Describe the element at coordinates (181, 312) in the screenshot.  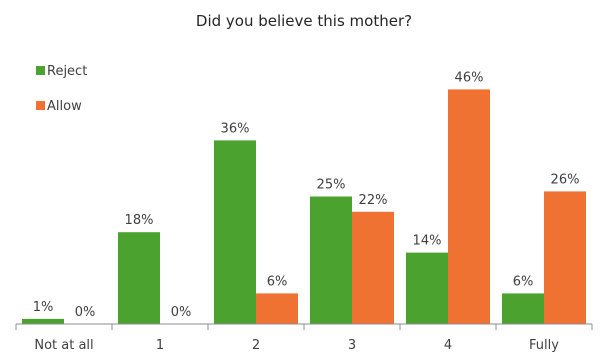
I see `data-label-allow-1: 0%` at that location.